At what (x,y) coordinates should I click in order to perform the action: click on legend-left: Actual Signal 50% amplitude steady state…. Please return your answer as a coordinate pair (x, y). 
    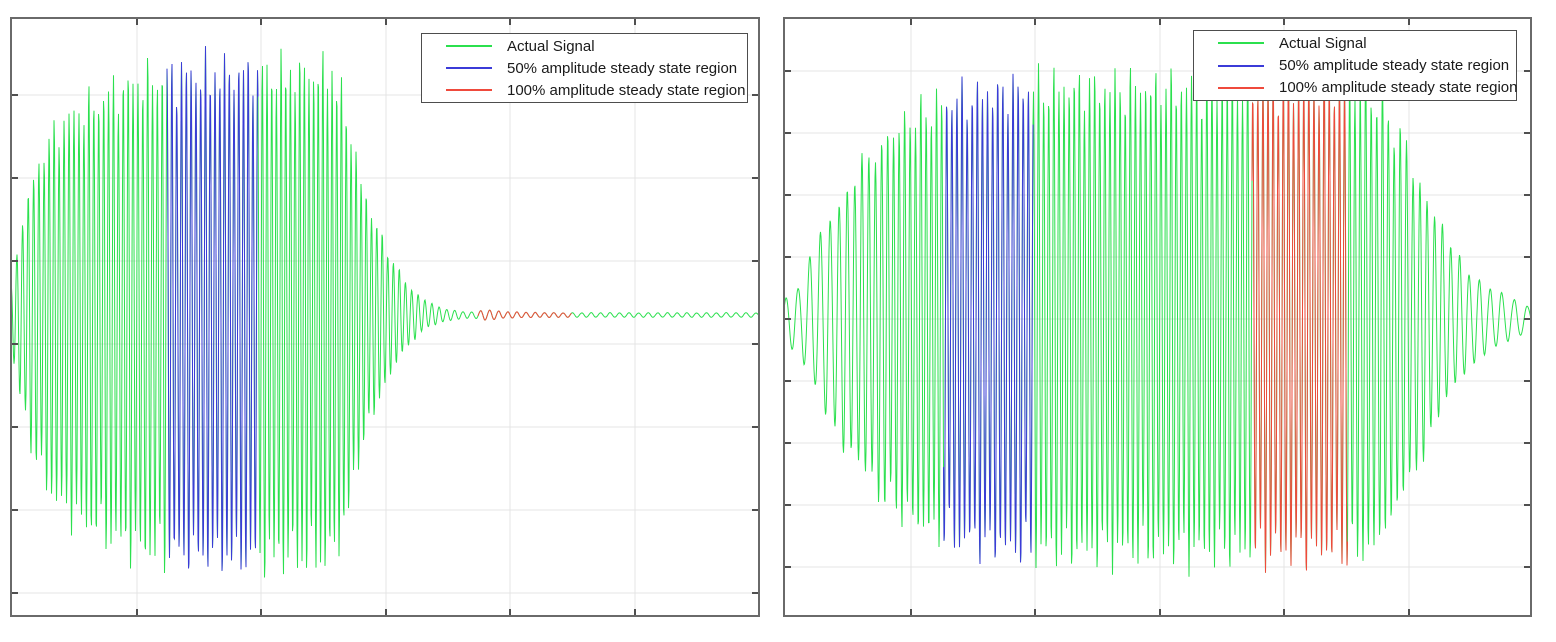
    Looking at the image, I should click on (584, 68).